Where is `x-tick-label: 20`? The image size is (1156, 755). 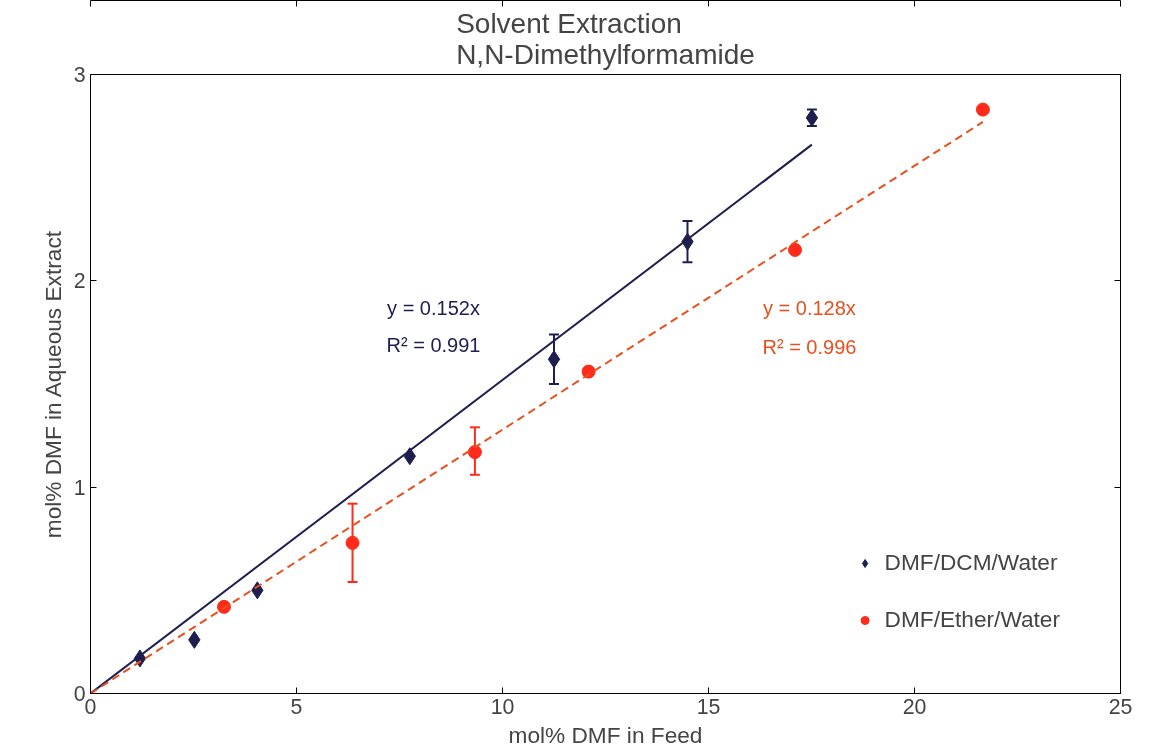
x-tick-label: 20 is located at coordinates (914, 706).